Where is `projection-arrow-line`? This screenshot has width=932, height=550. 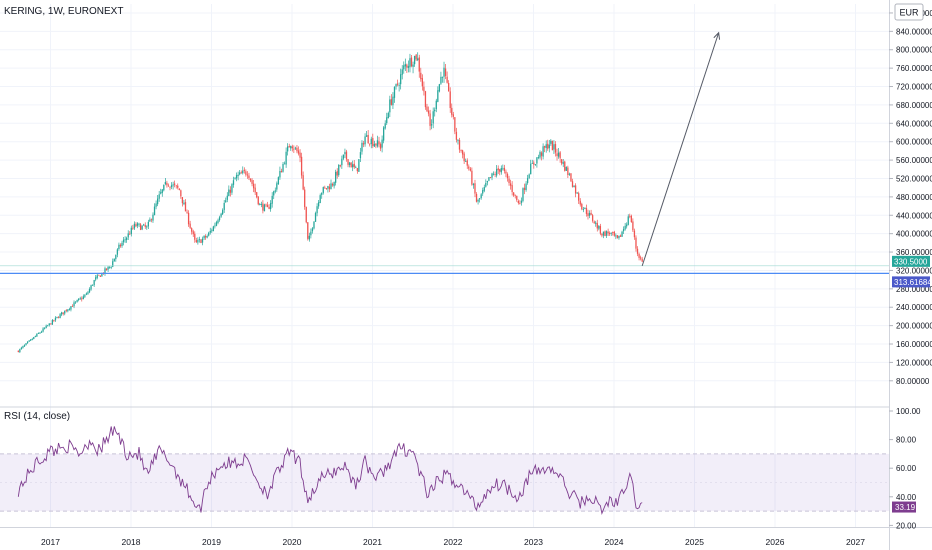
projection-arrow-line is located at coordinates (680, 149).